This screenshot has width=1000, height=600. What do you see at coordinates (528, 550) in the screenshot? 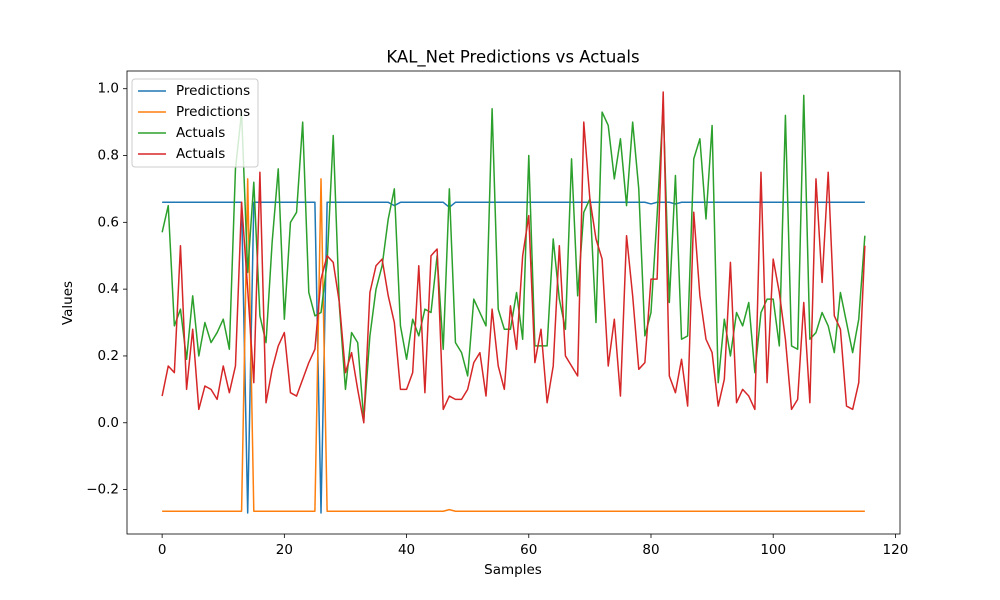
I see `x-tick-label: 60` at bounding box center [528, 550].